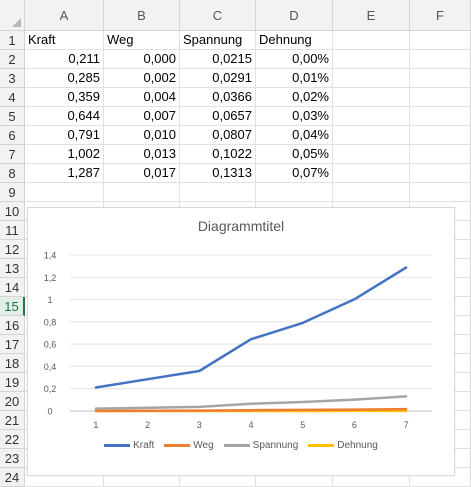 The width and height of the screenshot is (471, 487). I want to click on cell-e8, so click(371, 173).